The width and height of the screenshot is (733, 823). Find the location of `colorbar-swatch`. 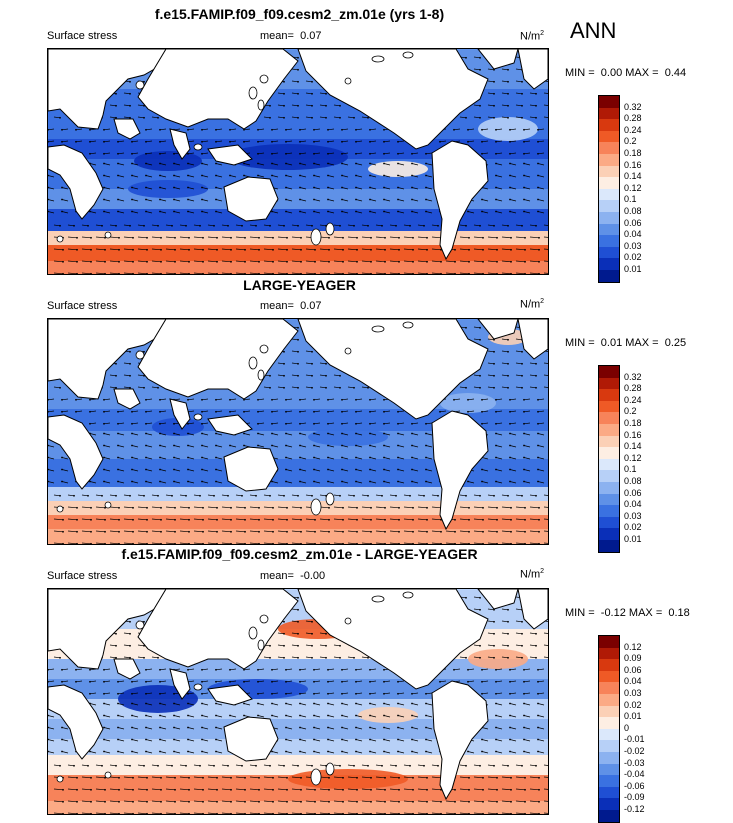

colorbar-swatch is located at coordinates (609, 653).